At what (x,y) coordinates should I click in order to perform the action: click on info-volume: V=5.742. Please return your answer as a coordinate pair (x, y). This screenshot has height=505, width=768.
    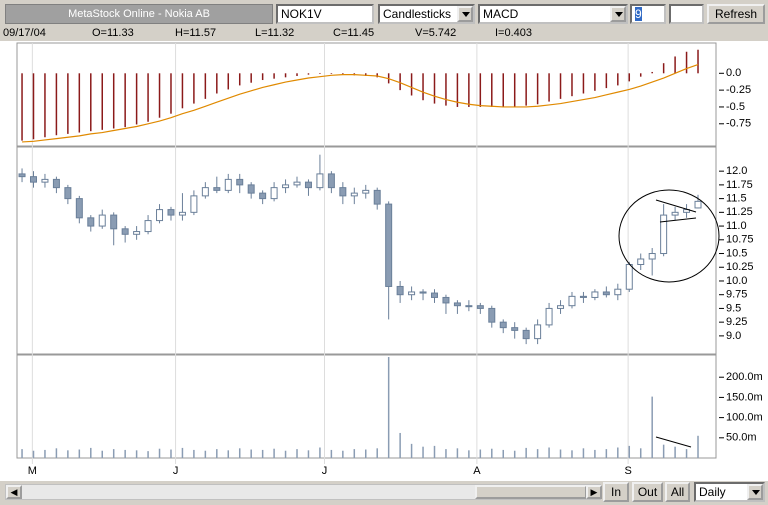
    Looking at the image, I should click on (436, 33).